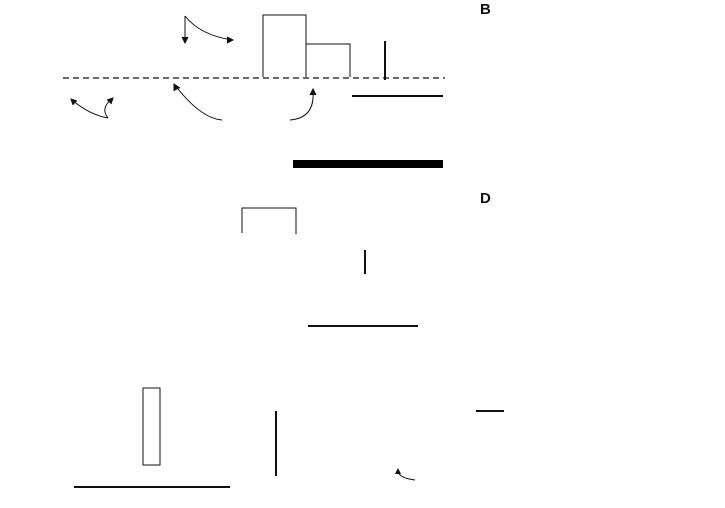  I want to click on panel-d-label: D, so click(485, 198).